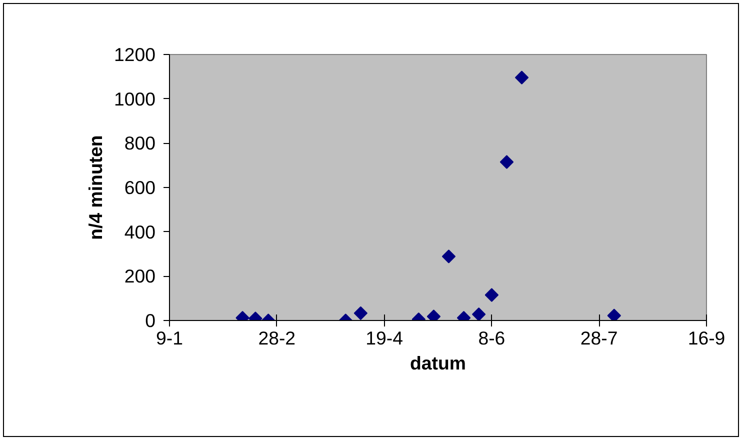  What do you see at coordinates (95, 187) in the screenshot?
I see `y-axis-title: n/4 minuten` at bounding box center [95, 187].